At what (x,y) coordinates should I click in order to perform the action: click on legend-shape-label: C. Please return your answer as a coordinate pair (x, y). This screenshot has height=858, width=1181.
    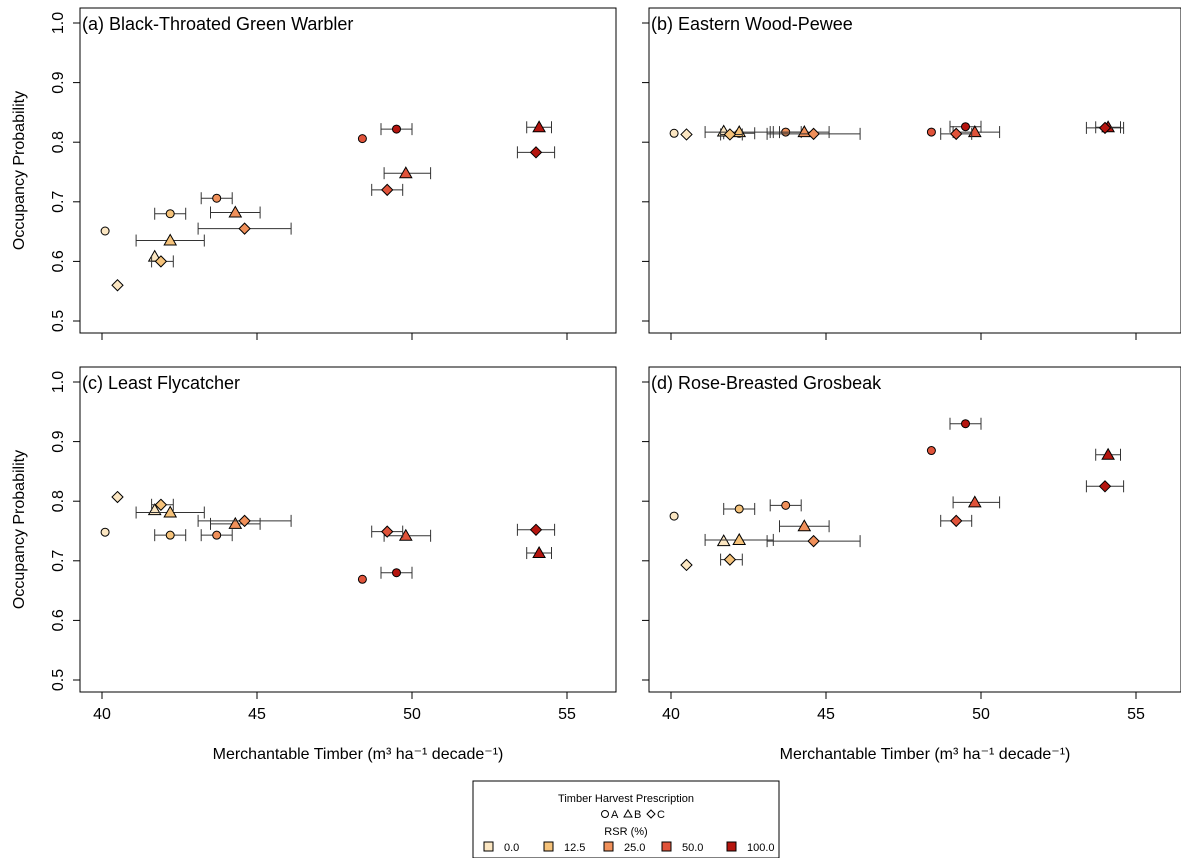
    Looking at the image, I should click on (661, 815).